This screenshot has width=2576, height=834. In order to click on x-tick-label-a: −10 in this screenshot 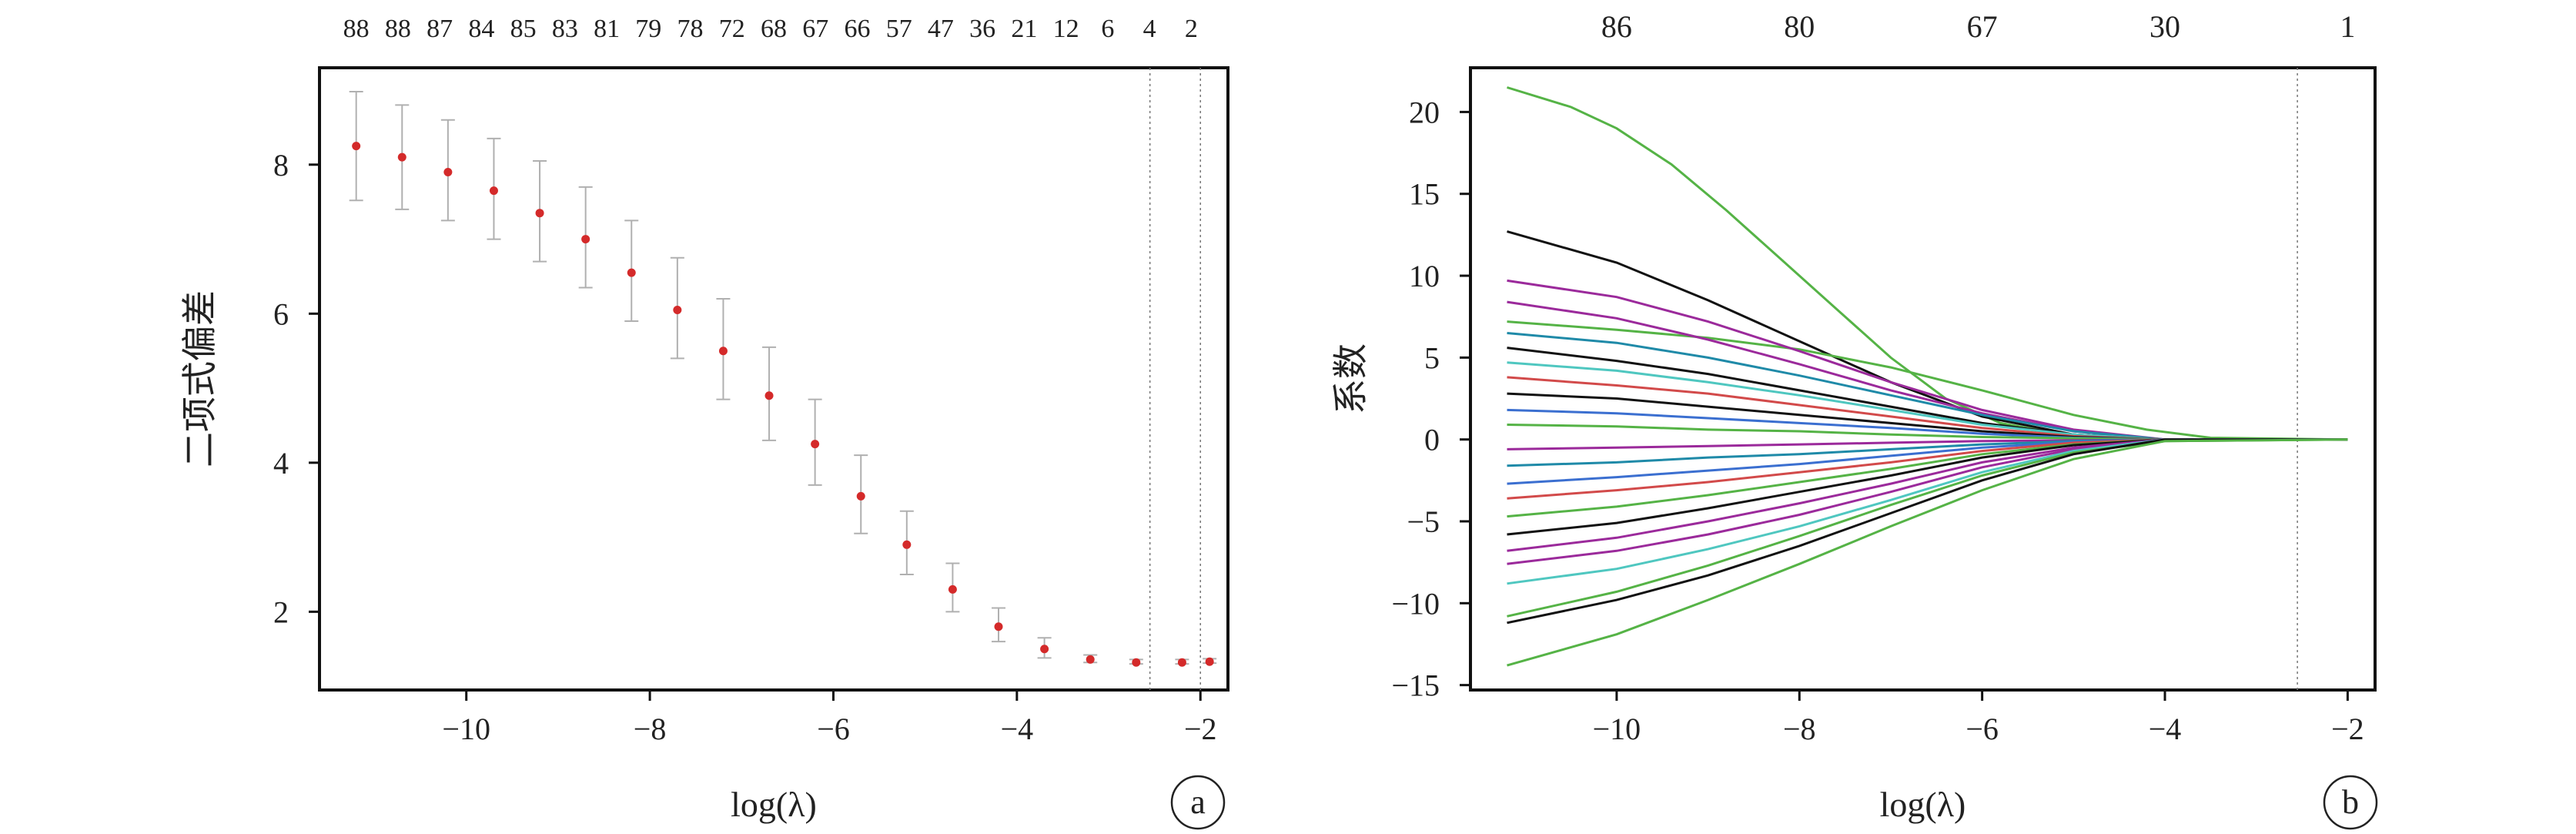, I will do `click(466, 729)`.